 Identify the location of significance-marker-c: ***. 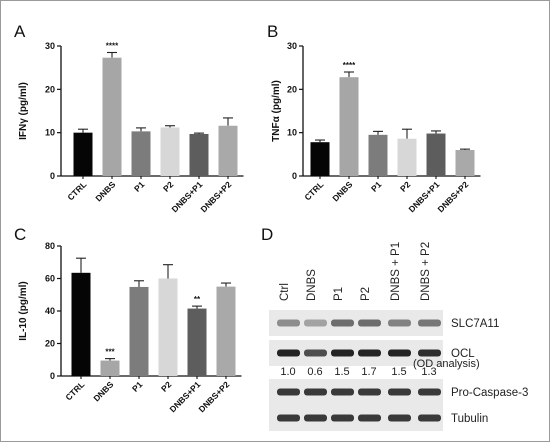
(110, 352).